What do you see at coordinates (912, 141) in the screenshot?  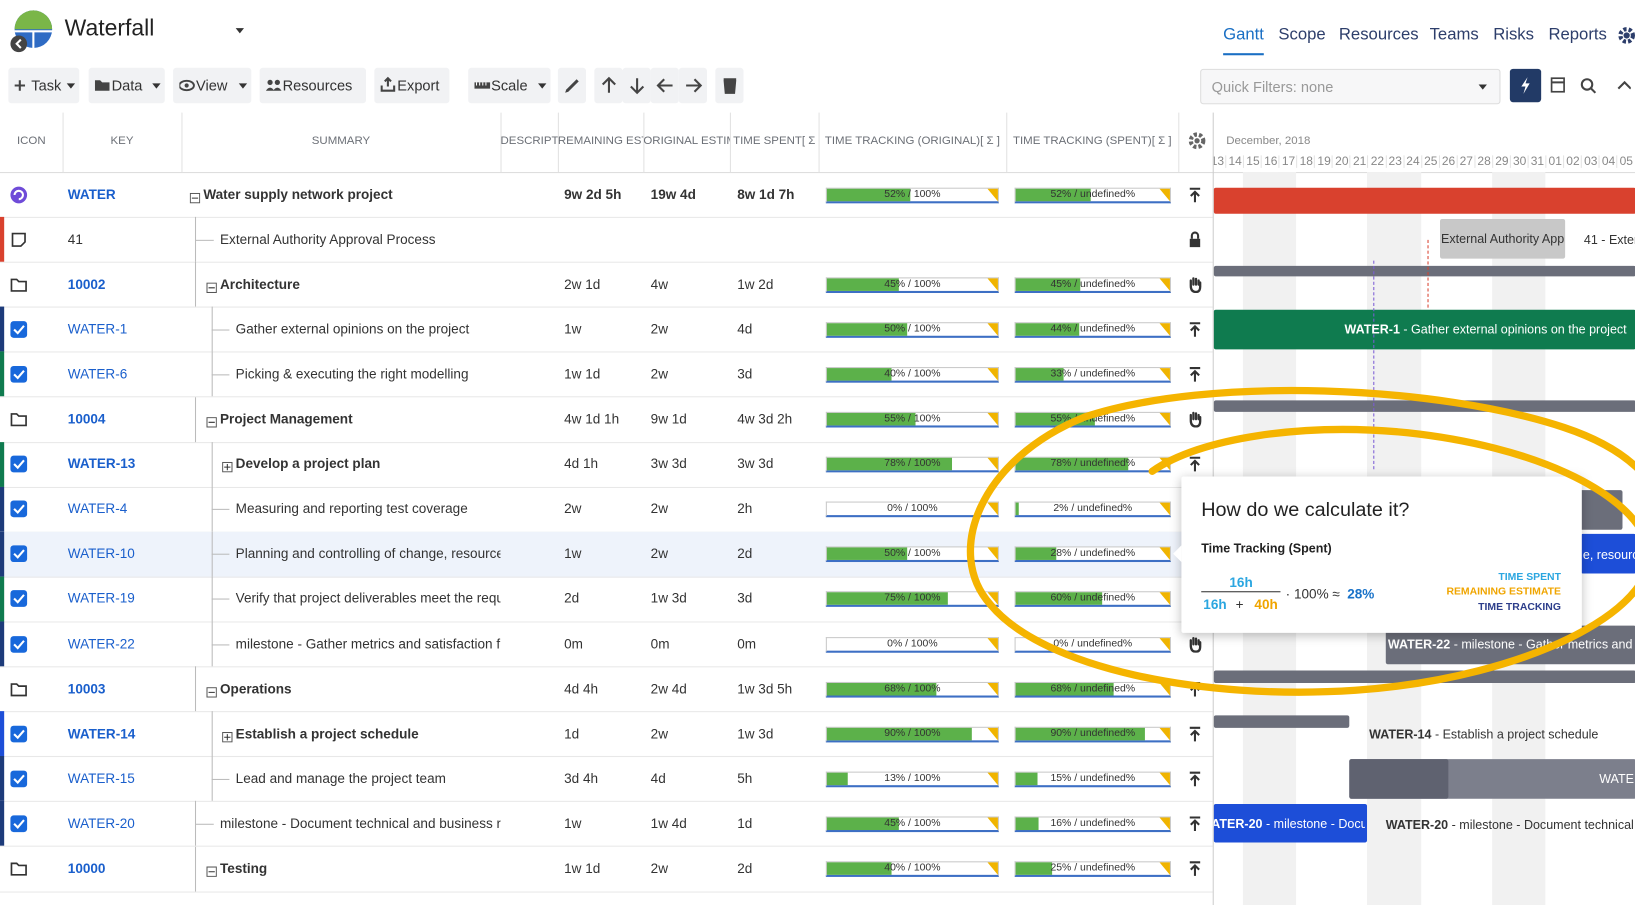 I see `column-header: TIME TRACKING (ORIGINAL)[ Σ ]` at bounding box center [912, 141].